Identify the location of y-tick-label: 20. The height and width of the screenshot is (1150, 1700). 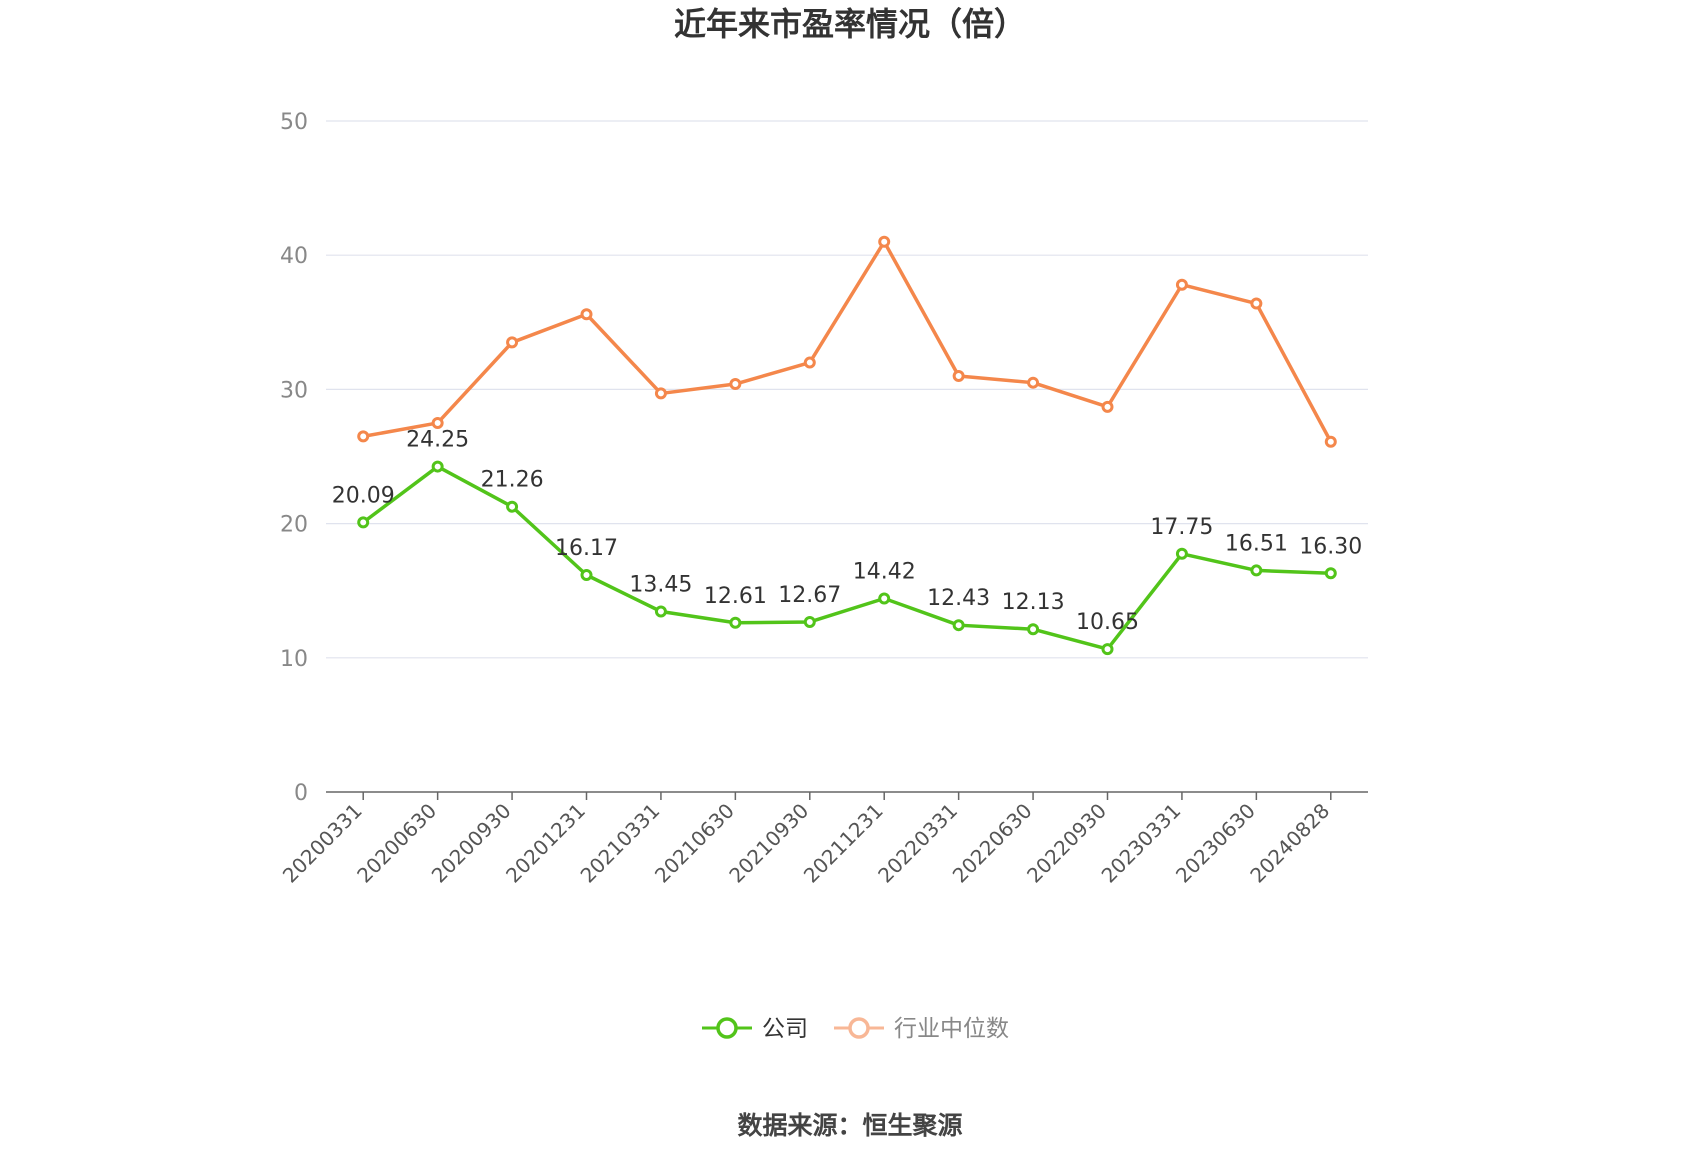
(294, 525).